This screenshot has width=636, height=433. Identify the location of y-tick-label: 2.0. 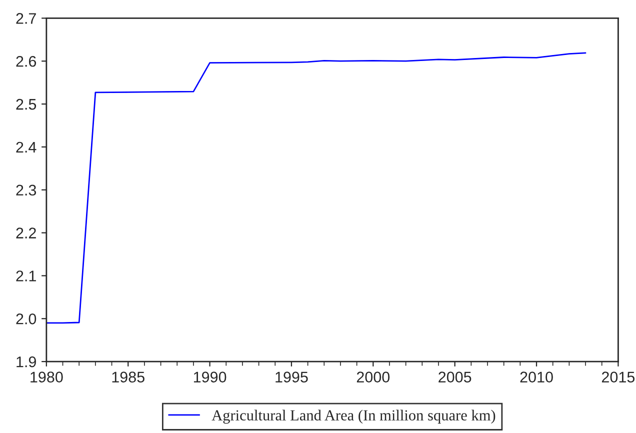
(26, 319).